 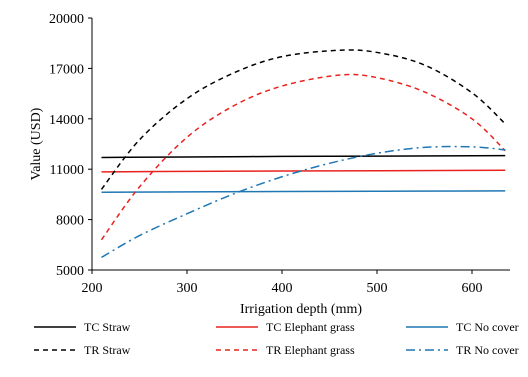 I want to click on series-line-tc-no-cover, so click(x=303, y=191).